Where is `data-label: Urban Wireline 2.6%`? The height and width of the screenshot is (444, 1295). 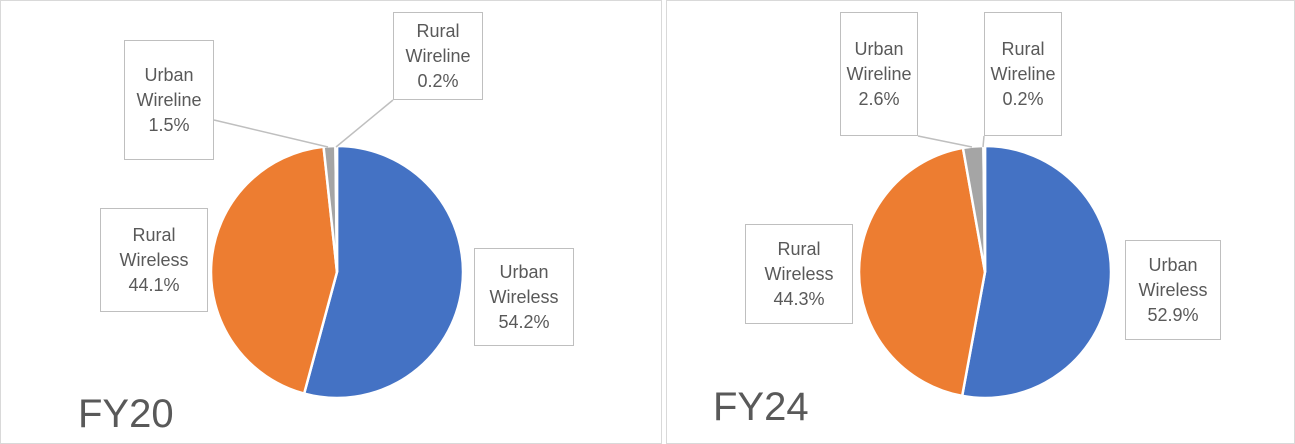
data-label: Urban Wireline 2.6% is located at coordinates (879, 74).